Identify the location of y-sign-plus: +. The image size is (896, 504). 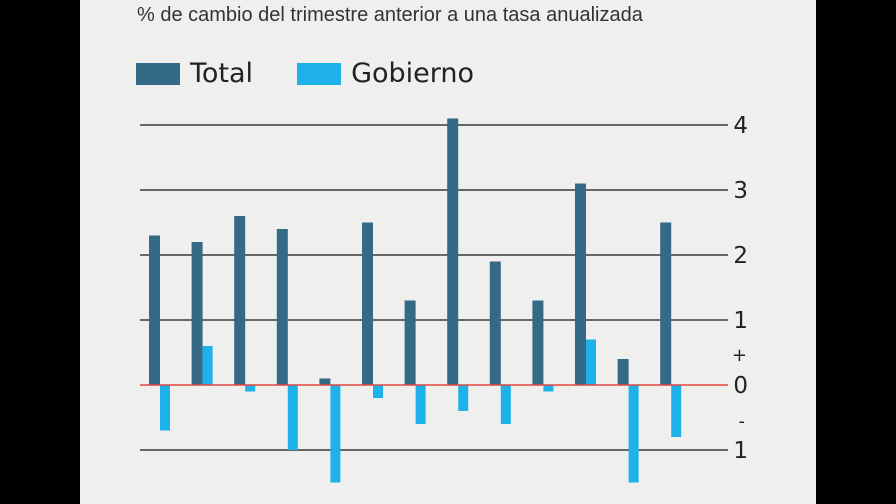
(739, 355).